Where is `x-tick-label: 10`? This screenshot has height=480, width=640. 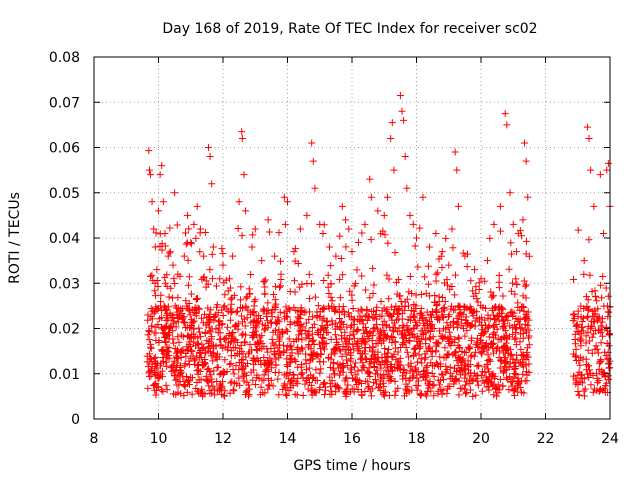
x-tick-label: 10 is located at coordinates (159, 439).